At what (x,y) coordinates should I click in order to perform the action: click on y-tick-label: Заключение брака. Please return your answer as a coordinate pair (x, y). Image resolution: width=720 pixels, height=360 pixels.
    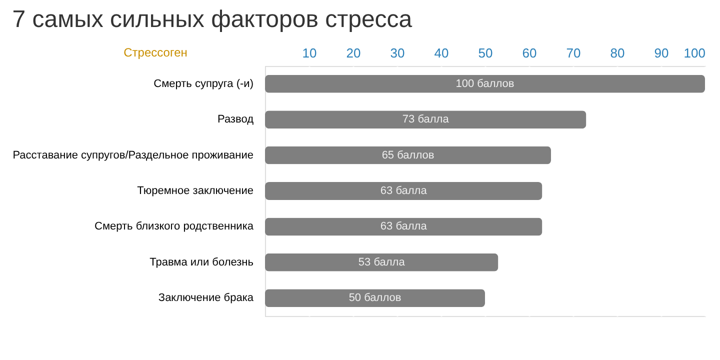
    Looking at the image, I should click on (206, 298).